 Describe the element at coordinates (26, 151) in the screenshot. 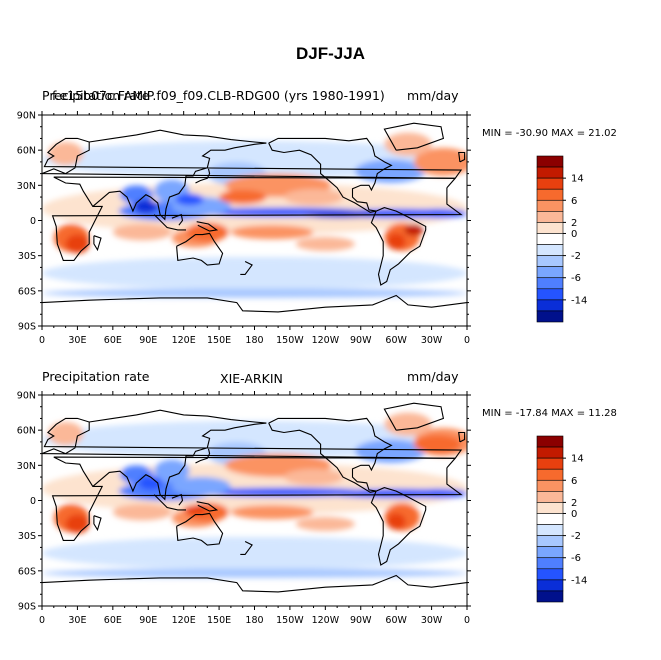

I see `panel-1-lat-tick-label: 60N` at that location.